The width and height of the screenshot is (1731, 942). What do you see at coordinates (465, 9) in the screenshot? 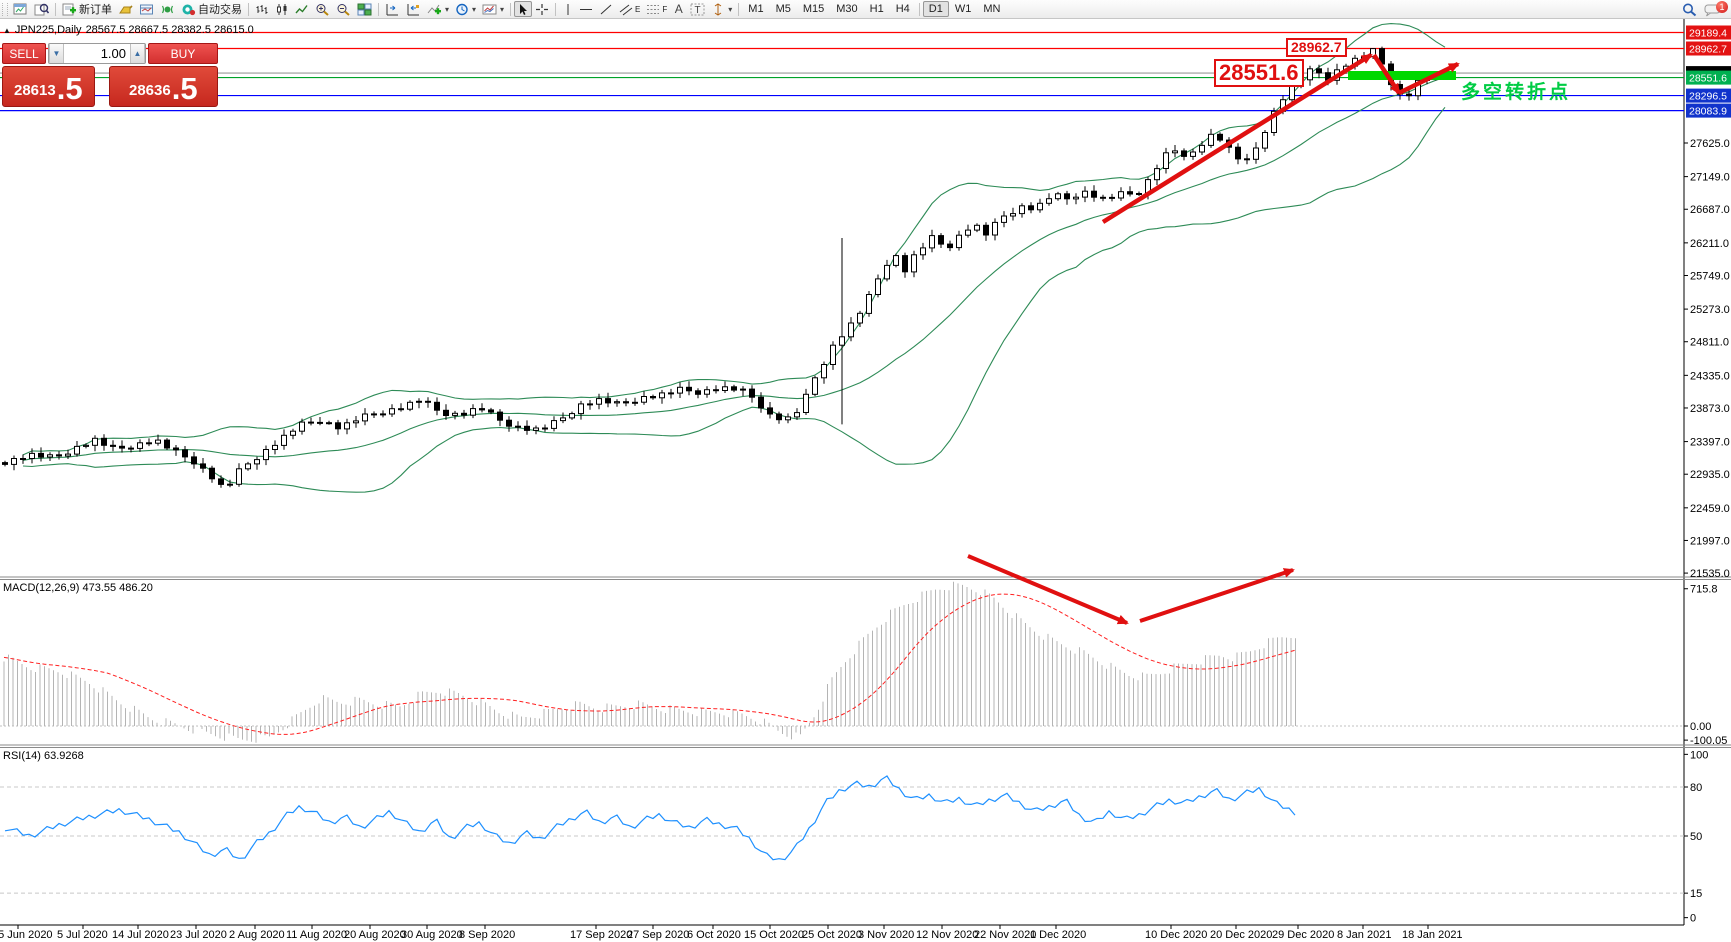
I see `periods-button: ▾` at bounding box center [465, 9].